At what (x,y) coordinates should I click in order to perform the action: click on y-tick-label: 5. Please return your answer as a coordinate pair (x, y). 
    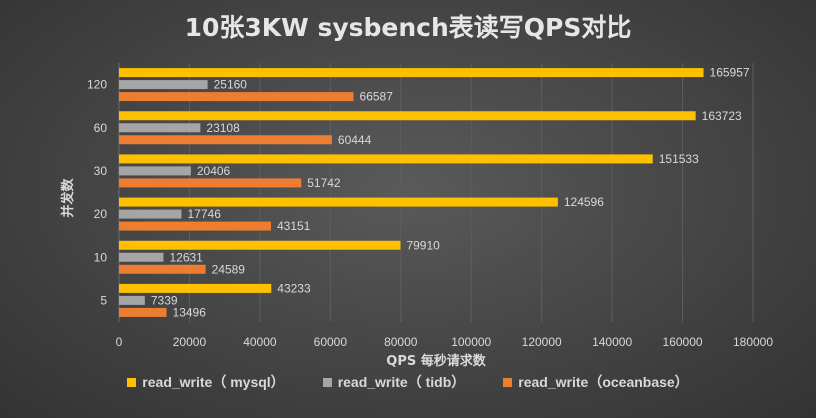
    Looking at the image, I should click on (103, 300).